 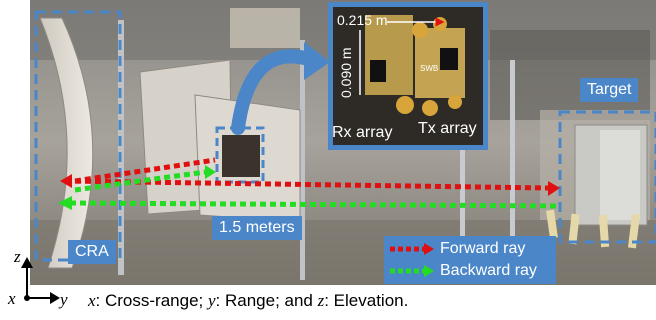 What do you see at coordinates (12, 298) in the screenshot?
I see `x-axis-label: x` at bounding box center [12, 298].